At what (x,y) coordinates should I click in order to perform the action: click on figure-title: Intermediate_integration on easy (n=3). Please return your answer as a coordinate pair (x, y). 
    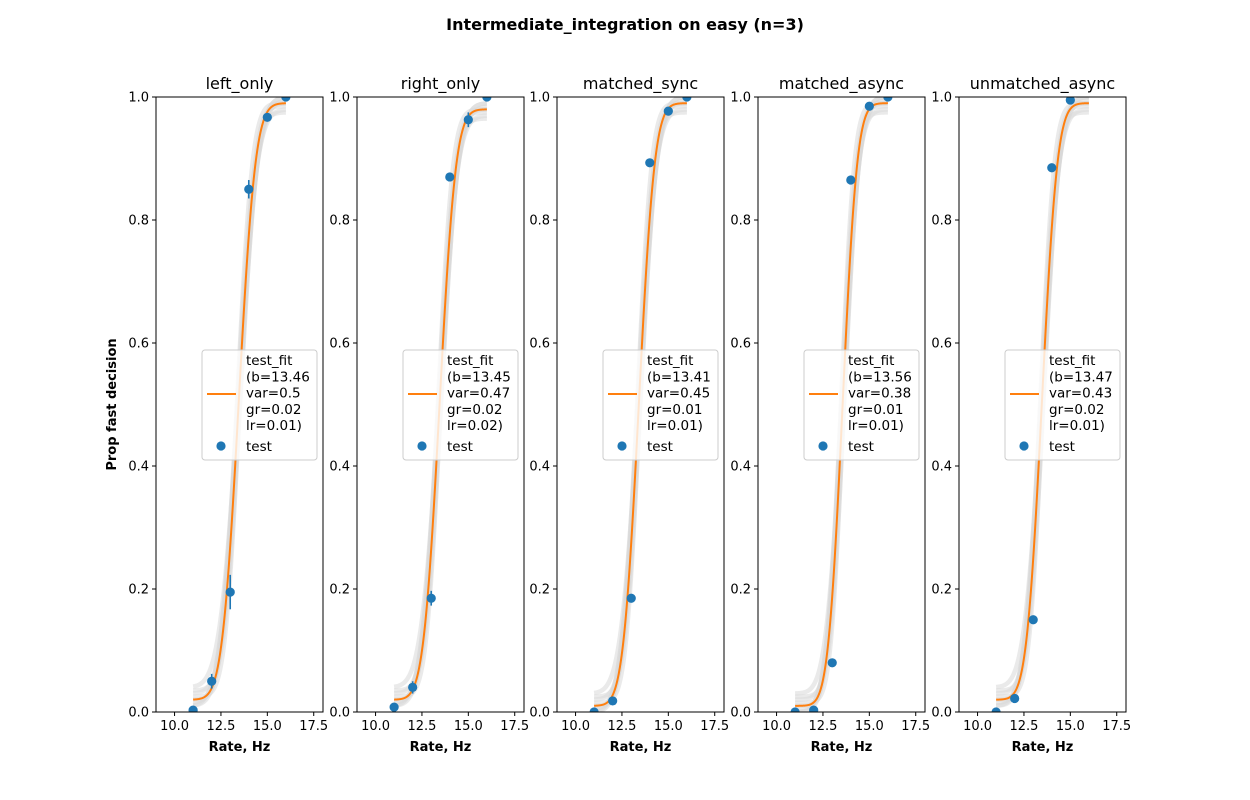
    Looking at the image, I should click on (625, 24).